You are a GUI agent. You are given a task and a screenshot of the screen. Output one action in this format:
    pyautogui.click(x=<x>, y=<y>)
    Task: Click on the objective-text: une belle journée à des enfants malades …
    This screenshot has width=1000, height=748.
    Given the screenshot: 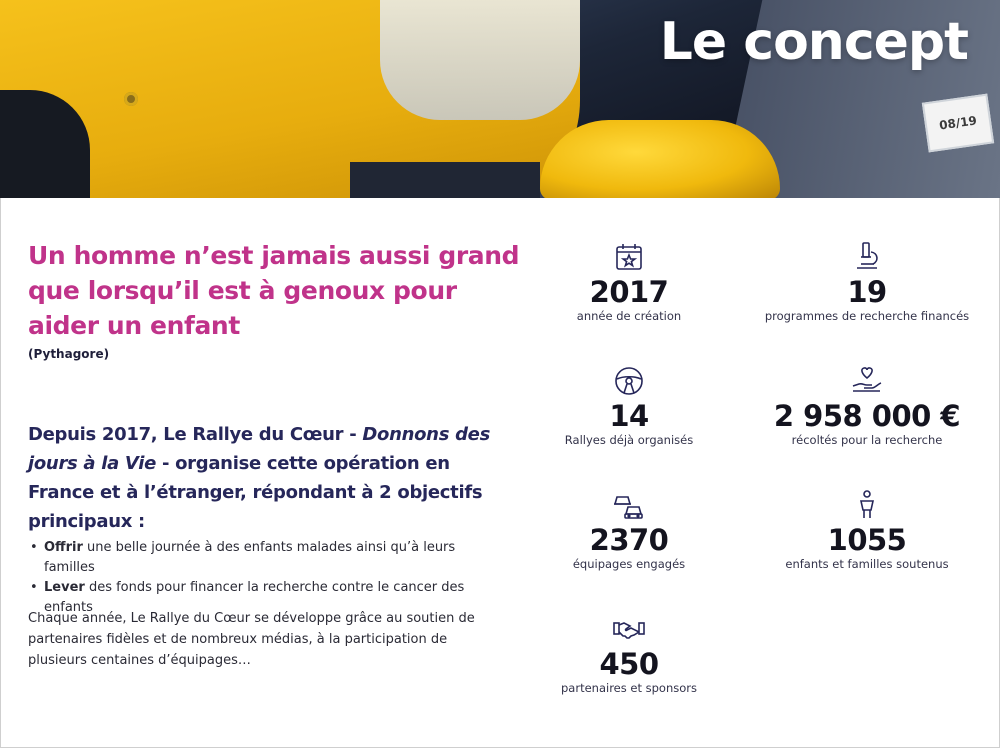 What is the action you would take?
    pyautogui.click(x=250, y=557)
    